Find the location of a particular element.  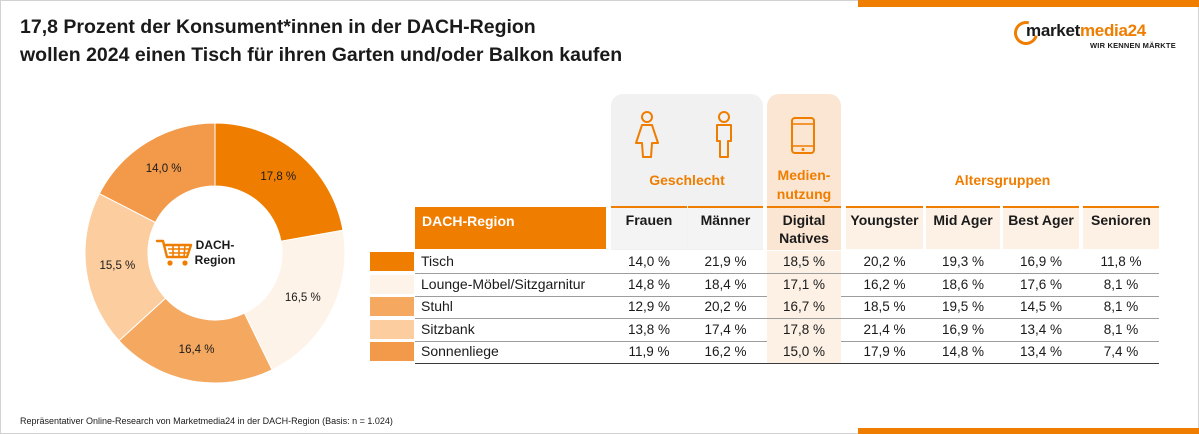

table-cell: 18,6 % is located at coordinates (963, 284).